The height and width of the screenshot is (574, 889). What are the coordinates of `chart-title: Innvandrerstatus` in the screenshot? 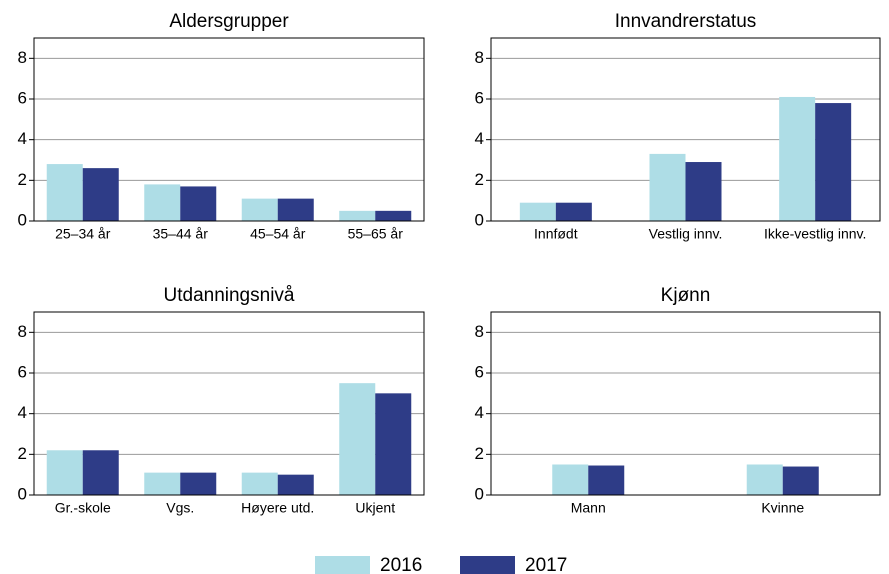 It's located at (686, 21).